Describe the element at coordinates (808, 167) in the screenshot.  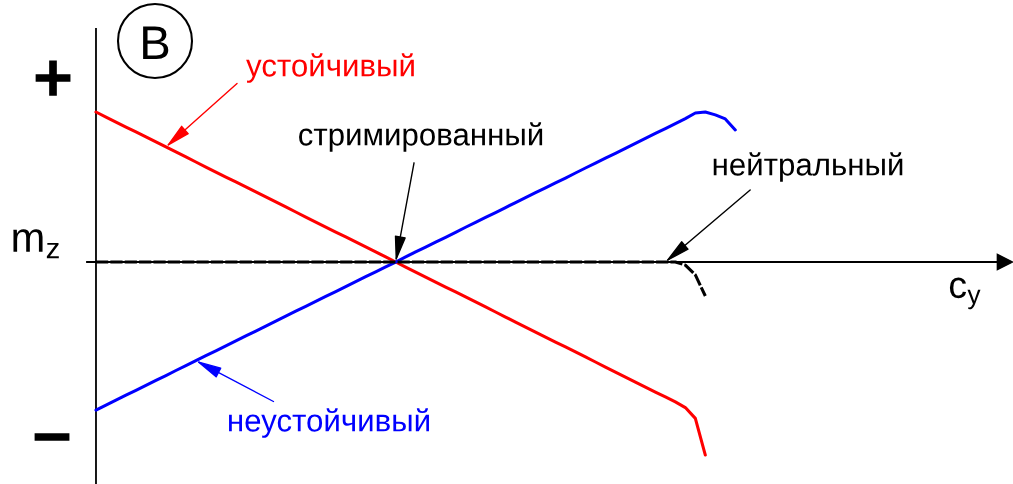
I see `text: нейтральный` at that location.